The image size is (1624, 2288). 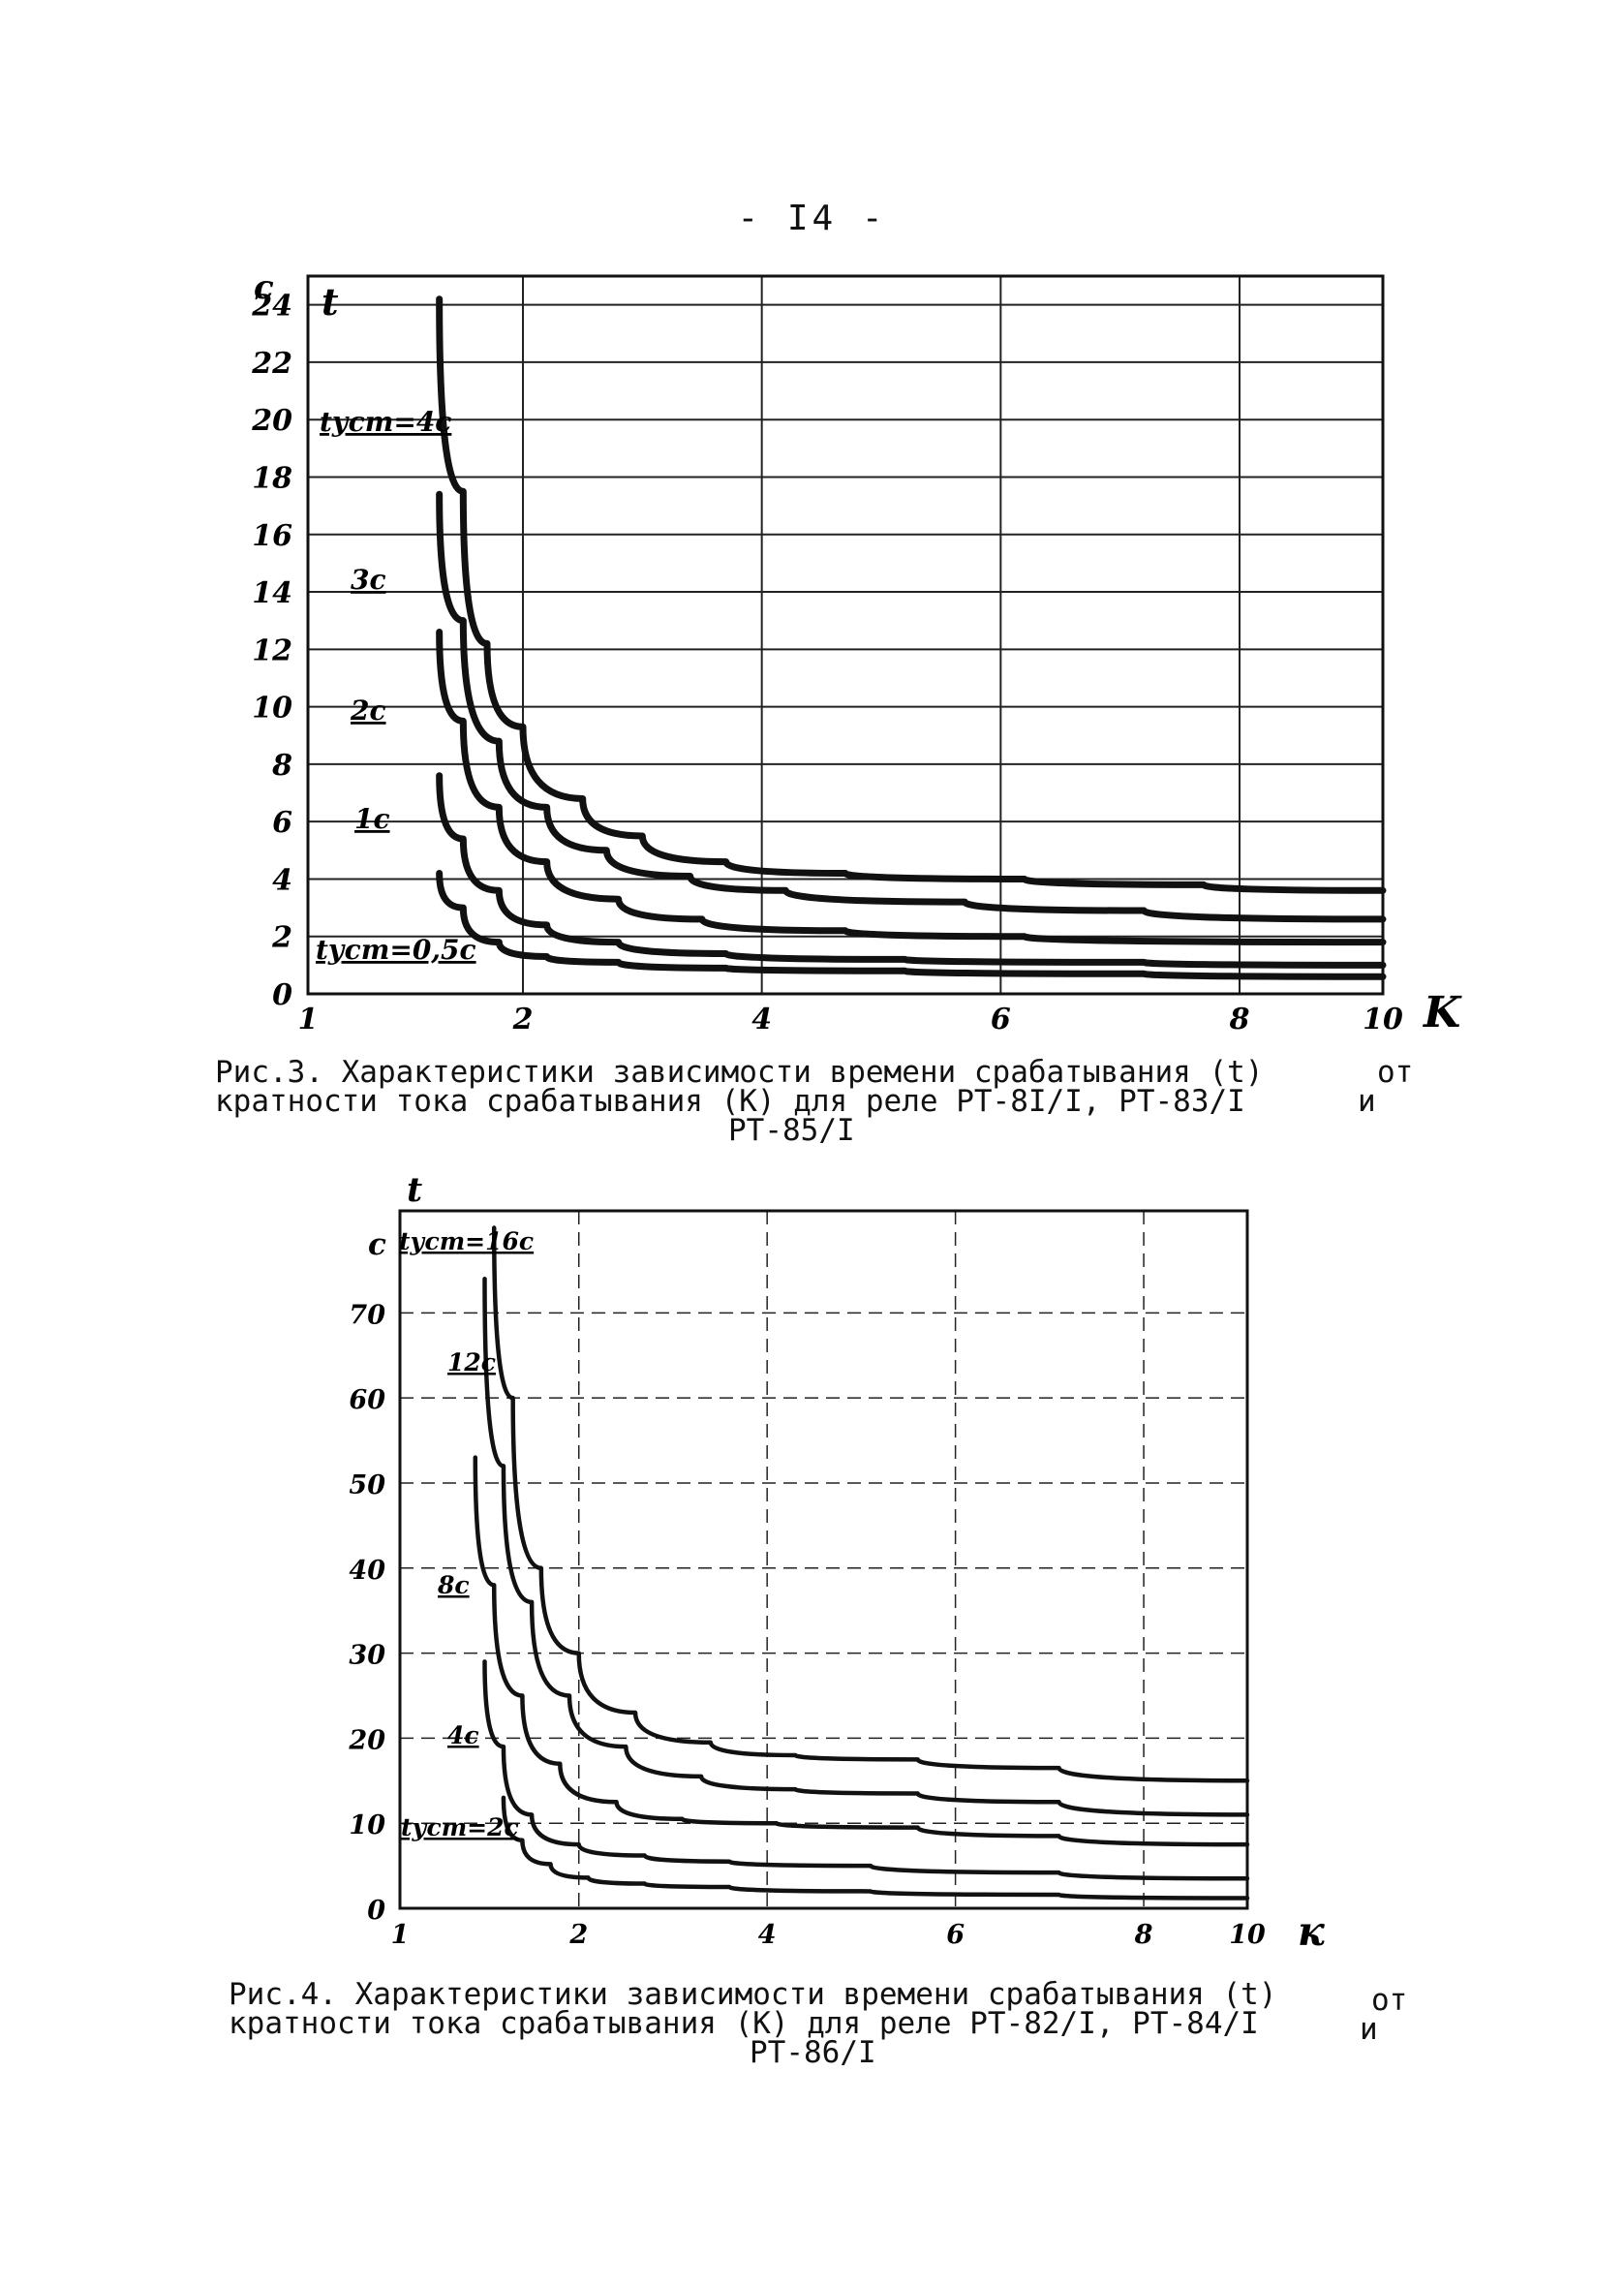 What do you see at coordinates (471, 1362) in the screenshot?
I see `fig4-series-label-2: 12c` at bounding box center [471, 1362].